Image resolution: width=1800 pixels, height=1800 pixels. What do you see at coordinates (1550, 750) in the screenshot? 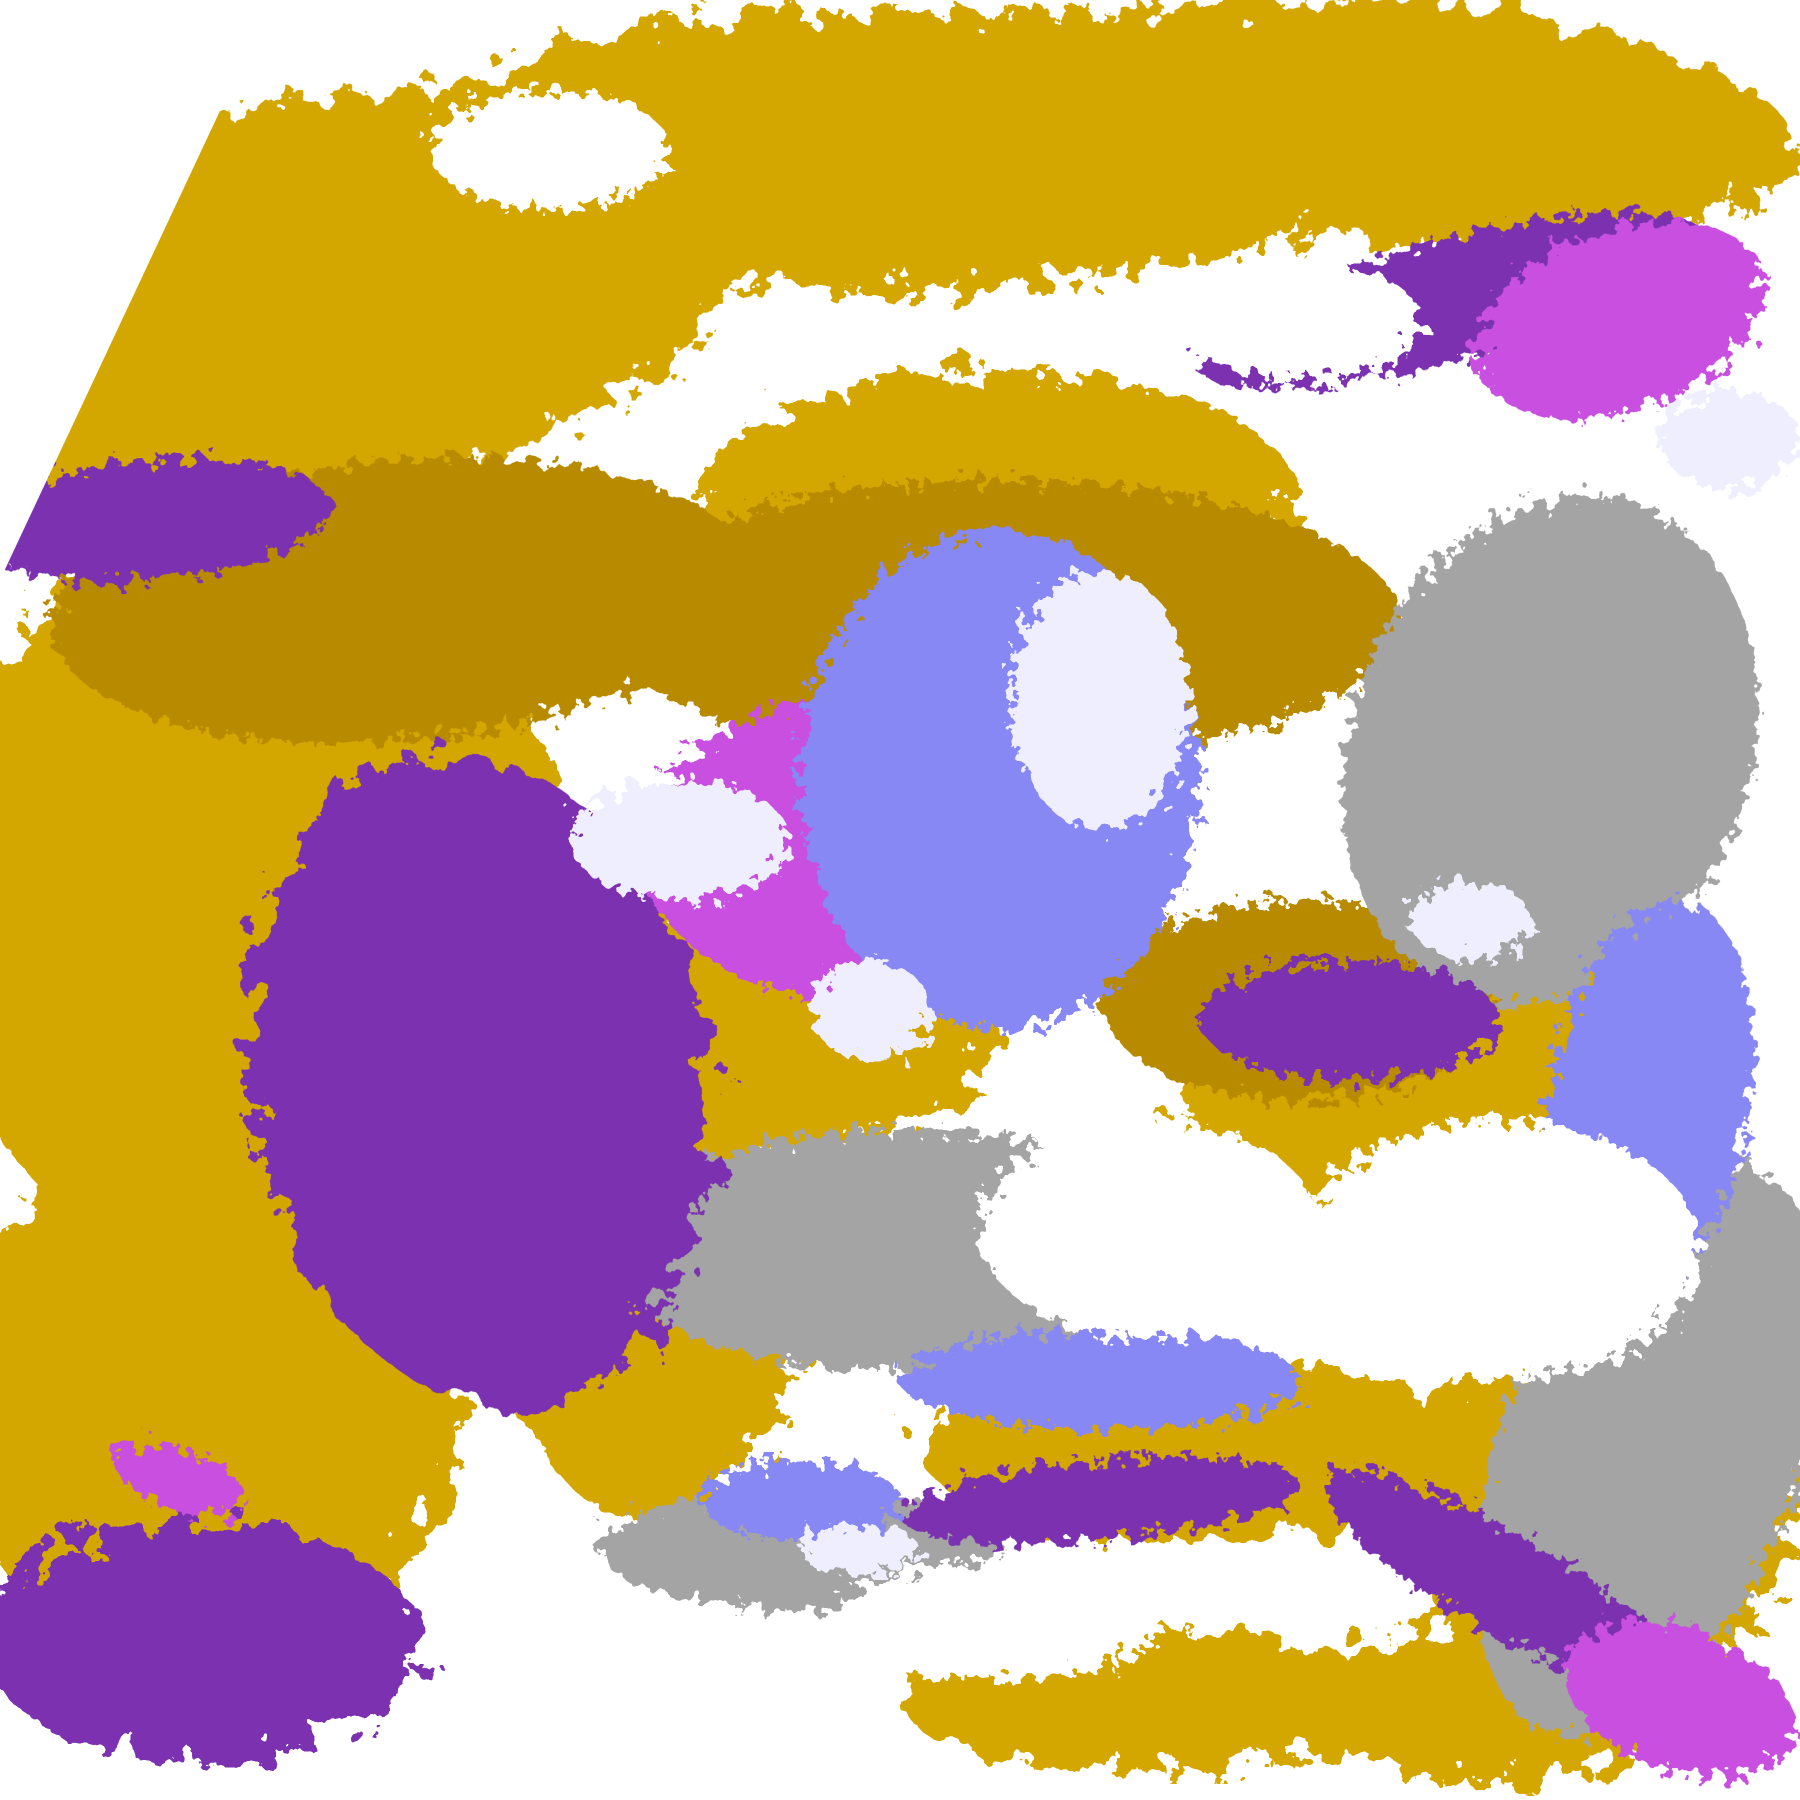
I see `gray-cloud-region` at bounding box center [1550, 750].